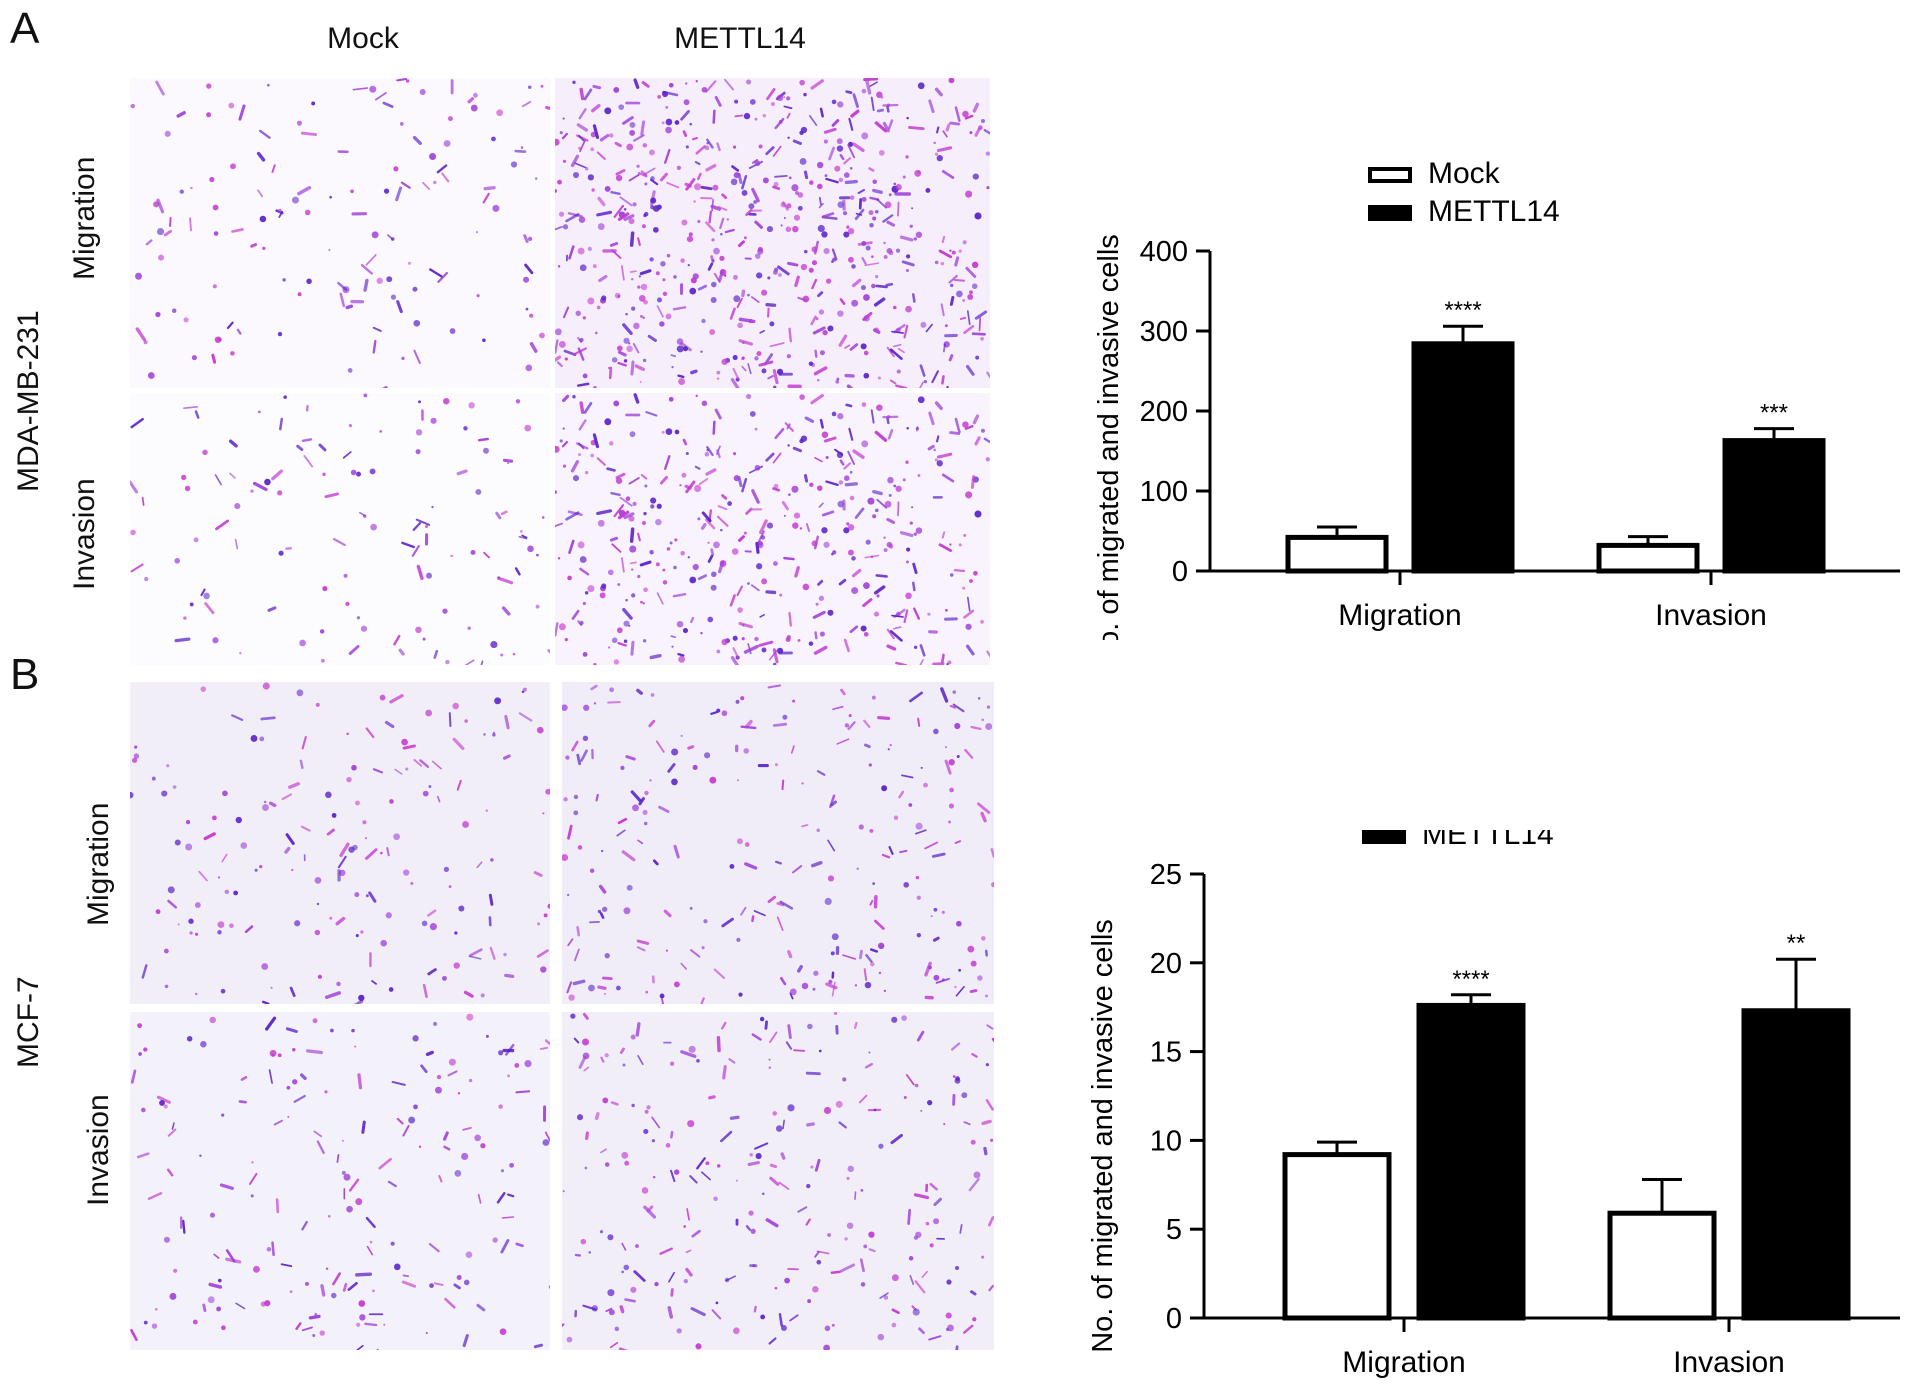 The image size is (1913, 1387). What do you see at coordinates (98, 864) in the screenshot?
I see `row-label-migration-b: Migration` at bounding box center [98, 864].